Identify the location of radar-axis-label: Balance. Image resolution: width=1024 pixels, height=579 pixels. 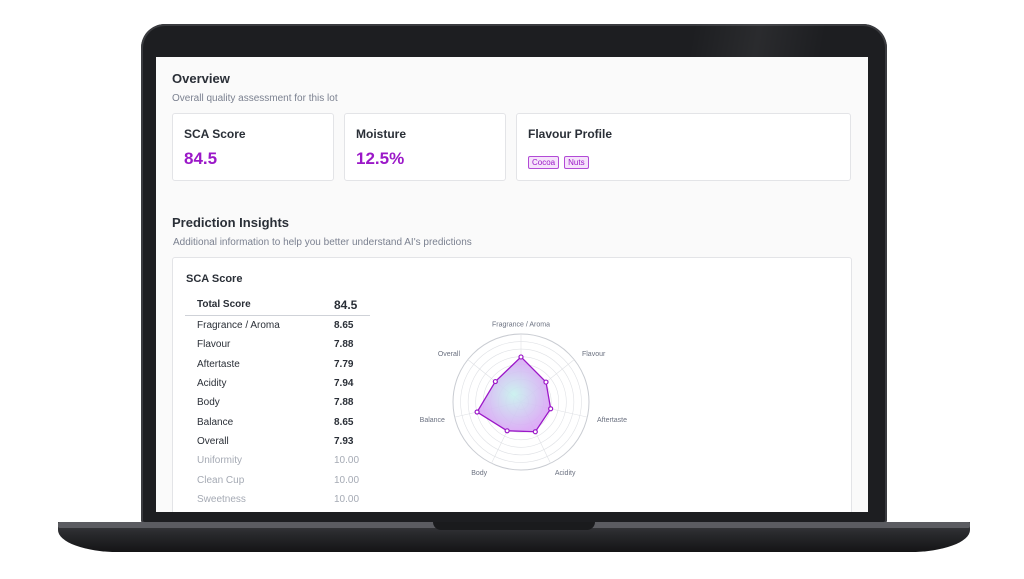
(432, 420).